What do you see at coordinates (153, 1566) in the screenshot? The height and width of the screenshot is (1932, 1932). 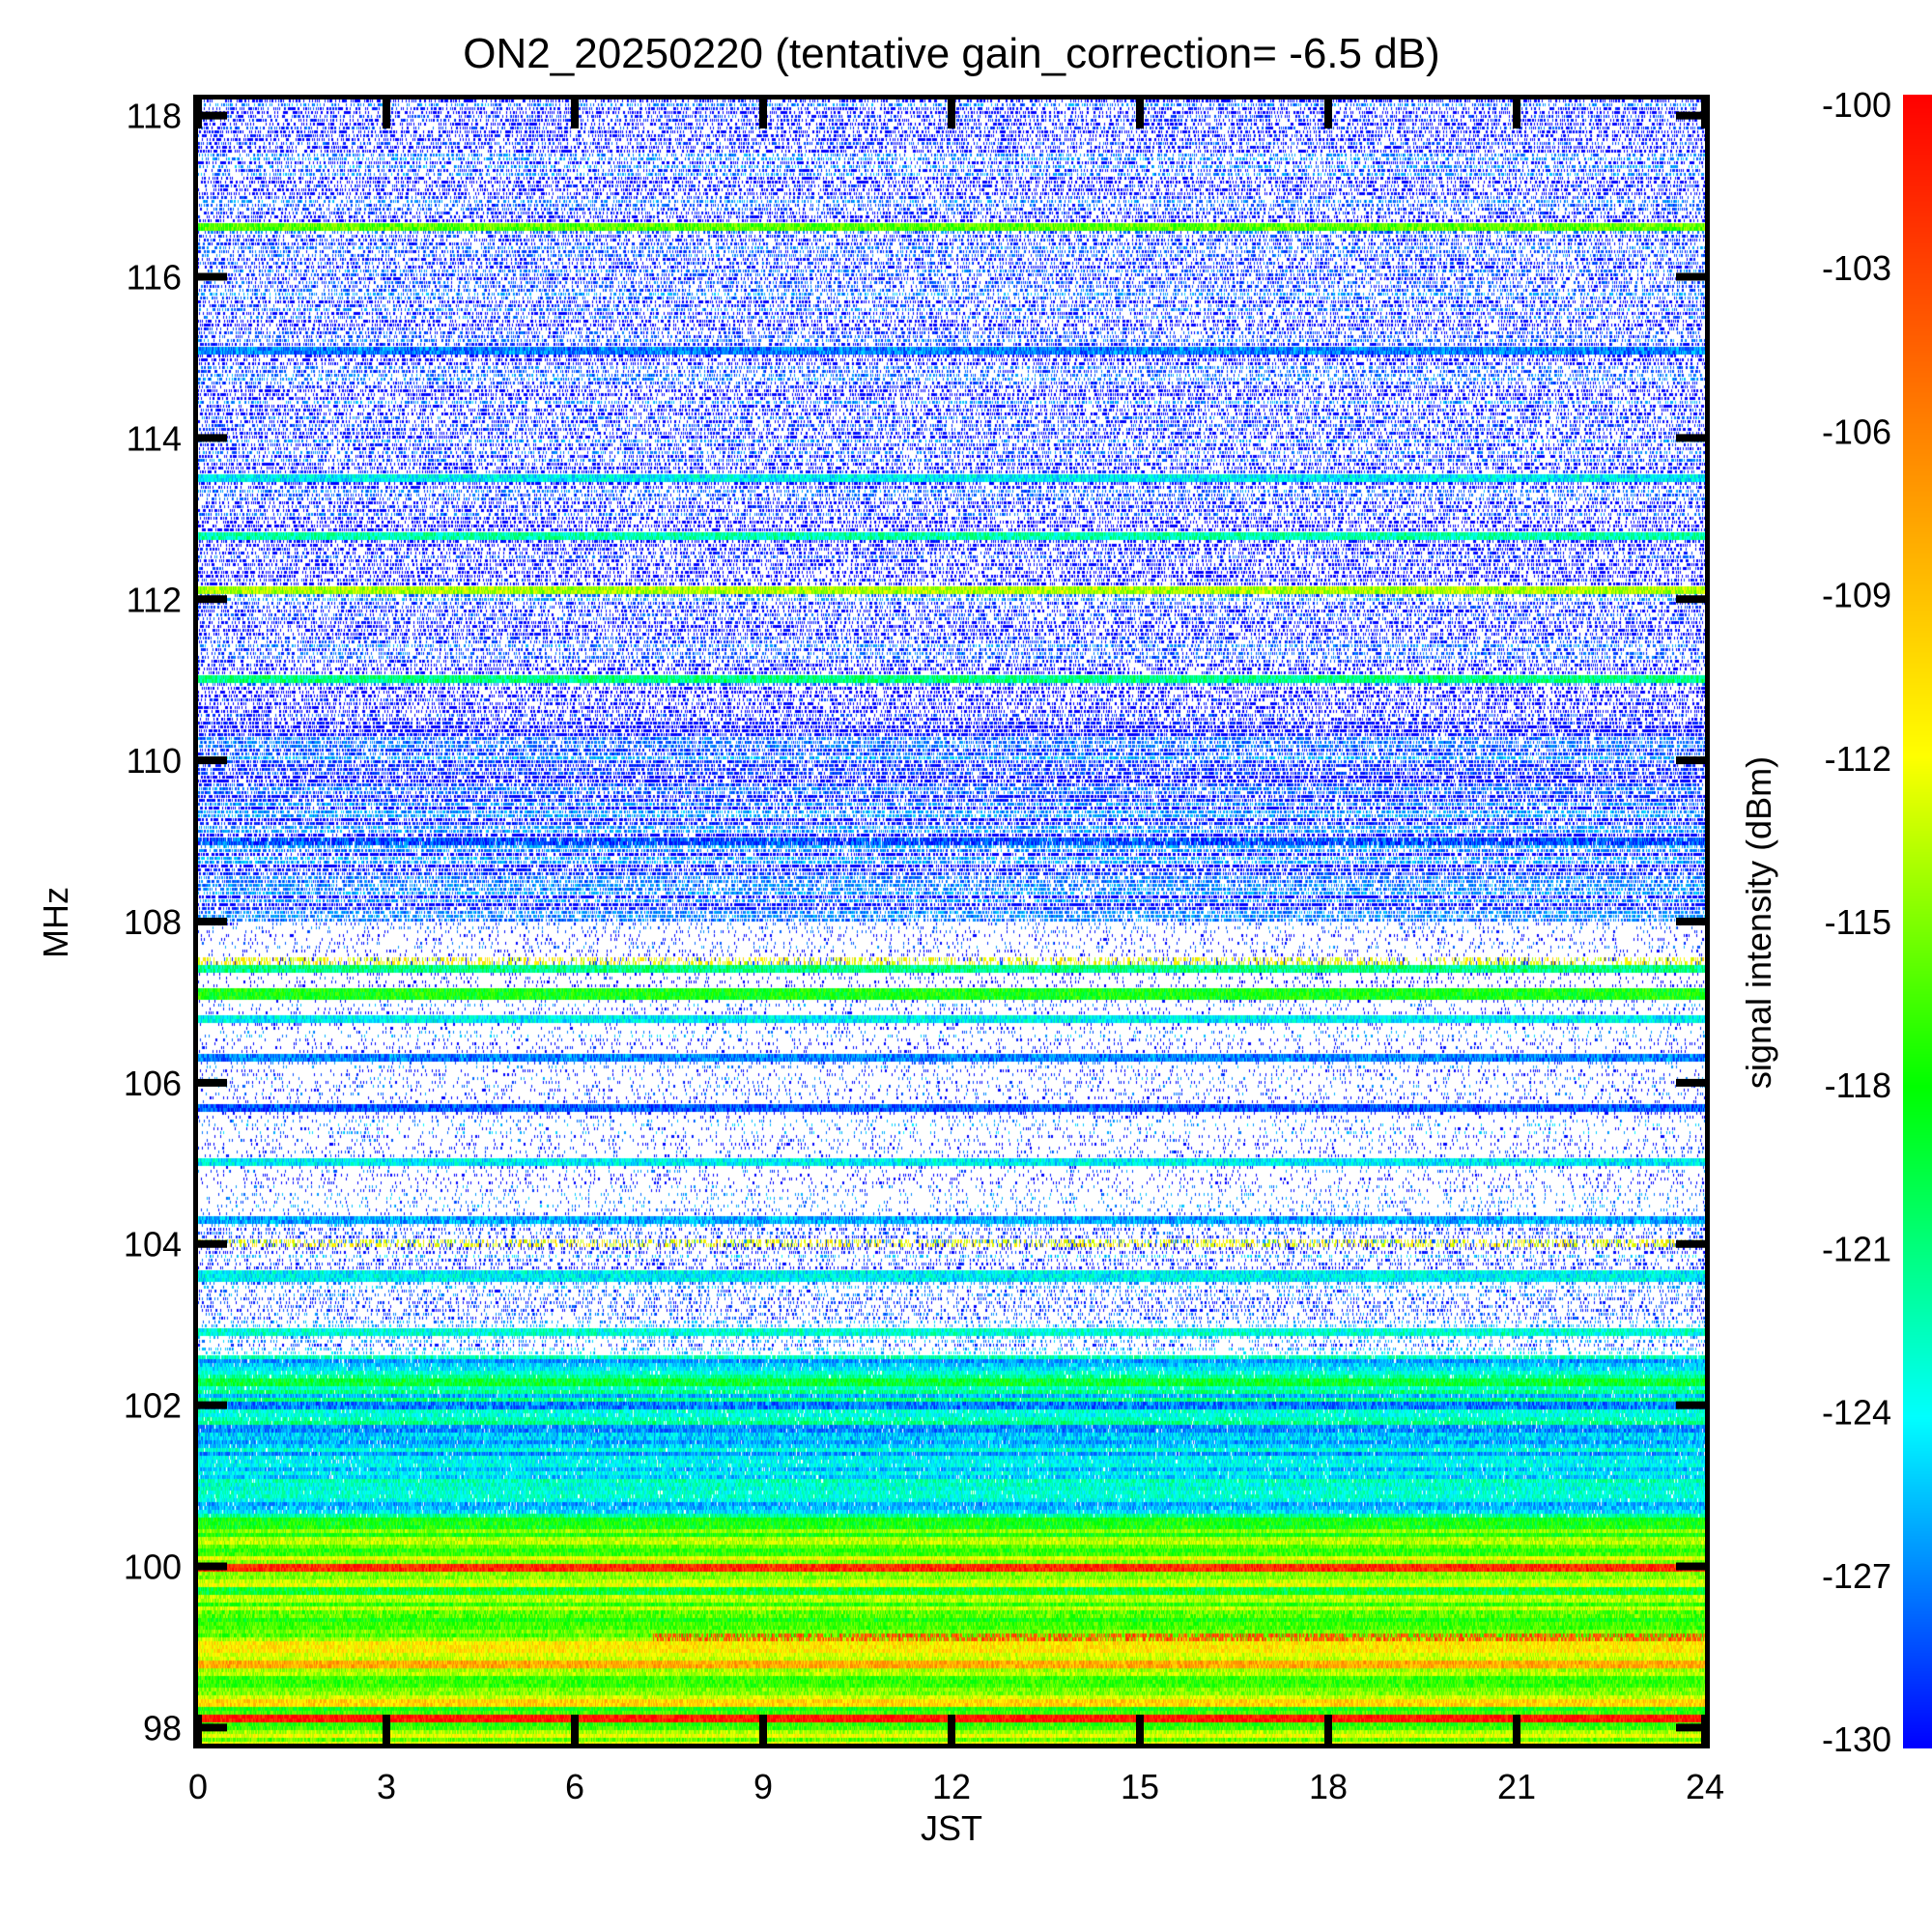 I see `y-tick-label: 100` at bounding box center [153, 1566].